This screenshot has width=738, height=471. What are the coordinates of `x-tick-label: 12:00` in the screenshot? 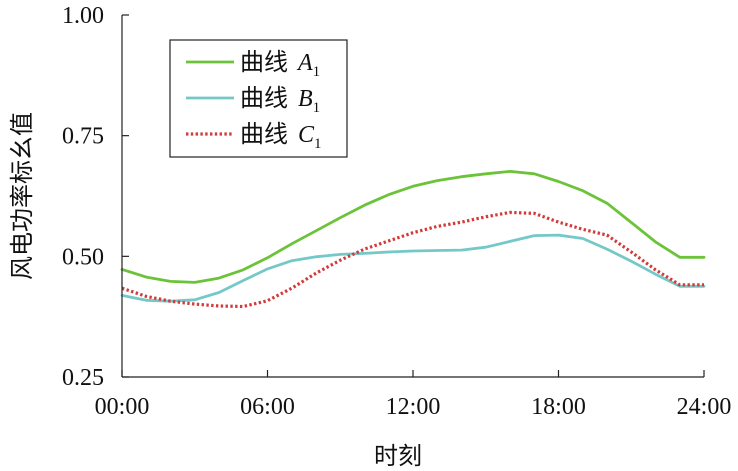 It's located at (413, 407).